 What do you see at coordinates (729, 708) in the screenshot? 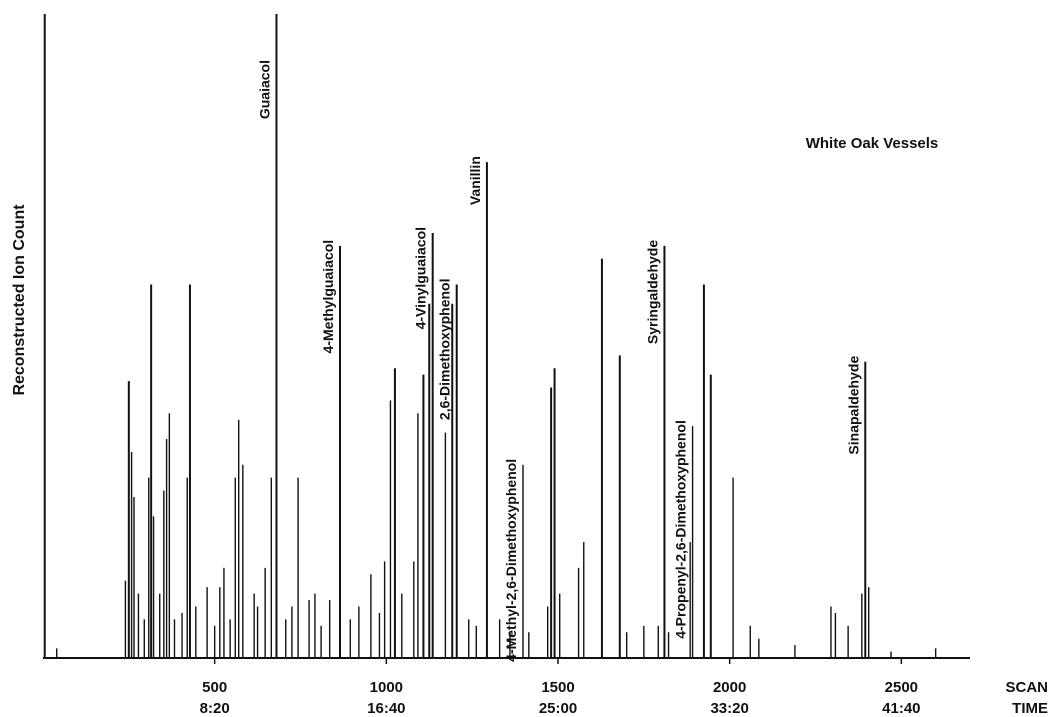
I see `x-tick-time-label-3: 33:20` at bounding box center [729, 708].